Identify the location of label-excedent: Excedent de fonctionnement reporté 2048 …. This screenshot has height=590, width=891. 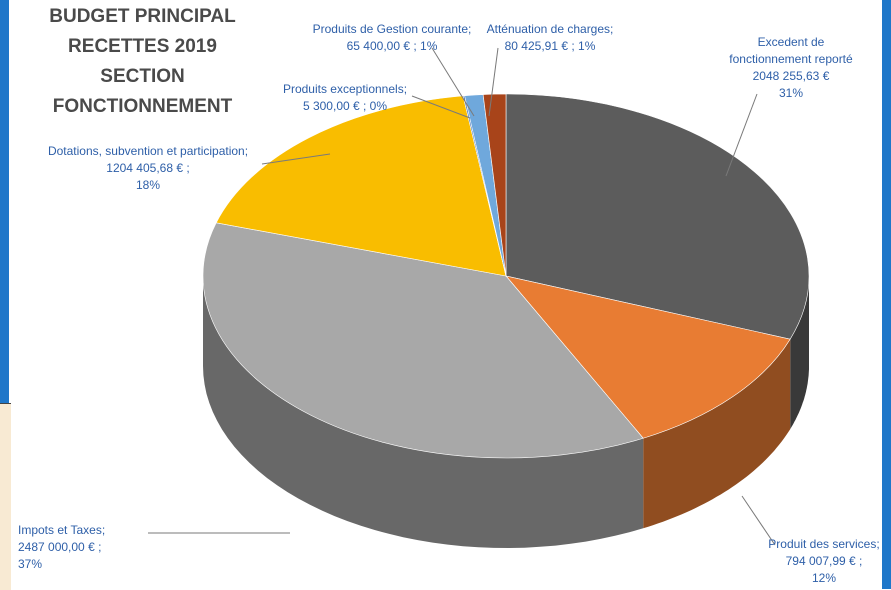
(791, 67).